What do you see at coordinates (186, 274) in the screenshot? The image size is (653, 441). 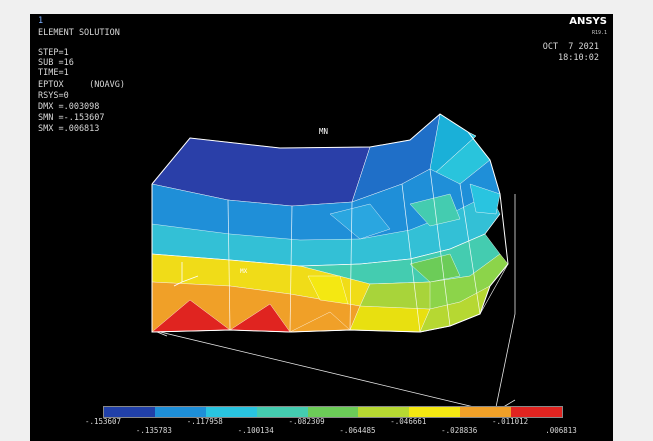 I see `axis-triad` at bounding box center [186, 274].